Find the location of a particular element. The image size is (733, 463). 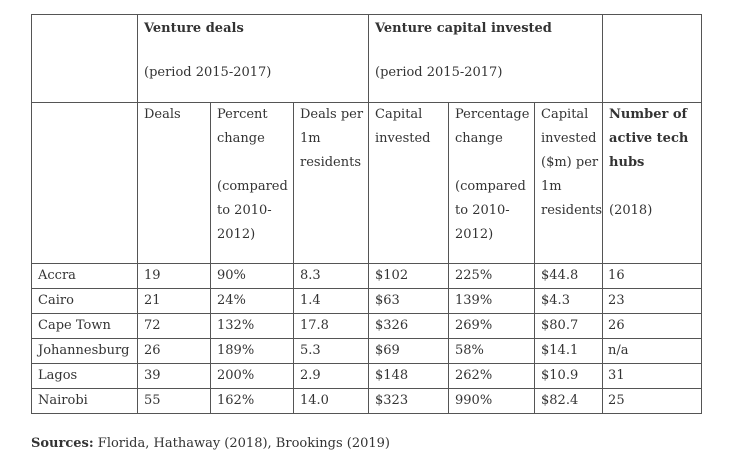

cell-deals-per-1m: 2.9 is located at coordinates (331, 376).